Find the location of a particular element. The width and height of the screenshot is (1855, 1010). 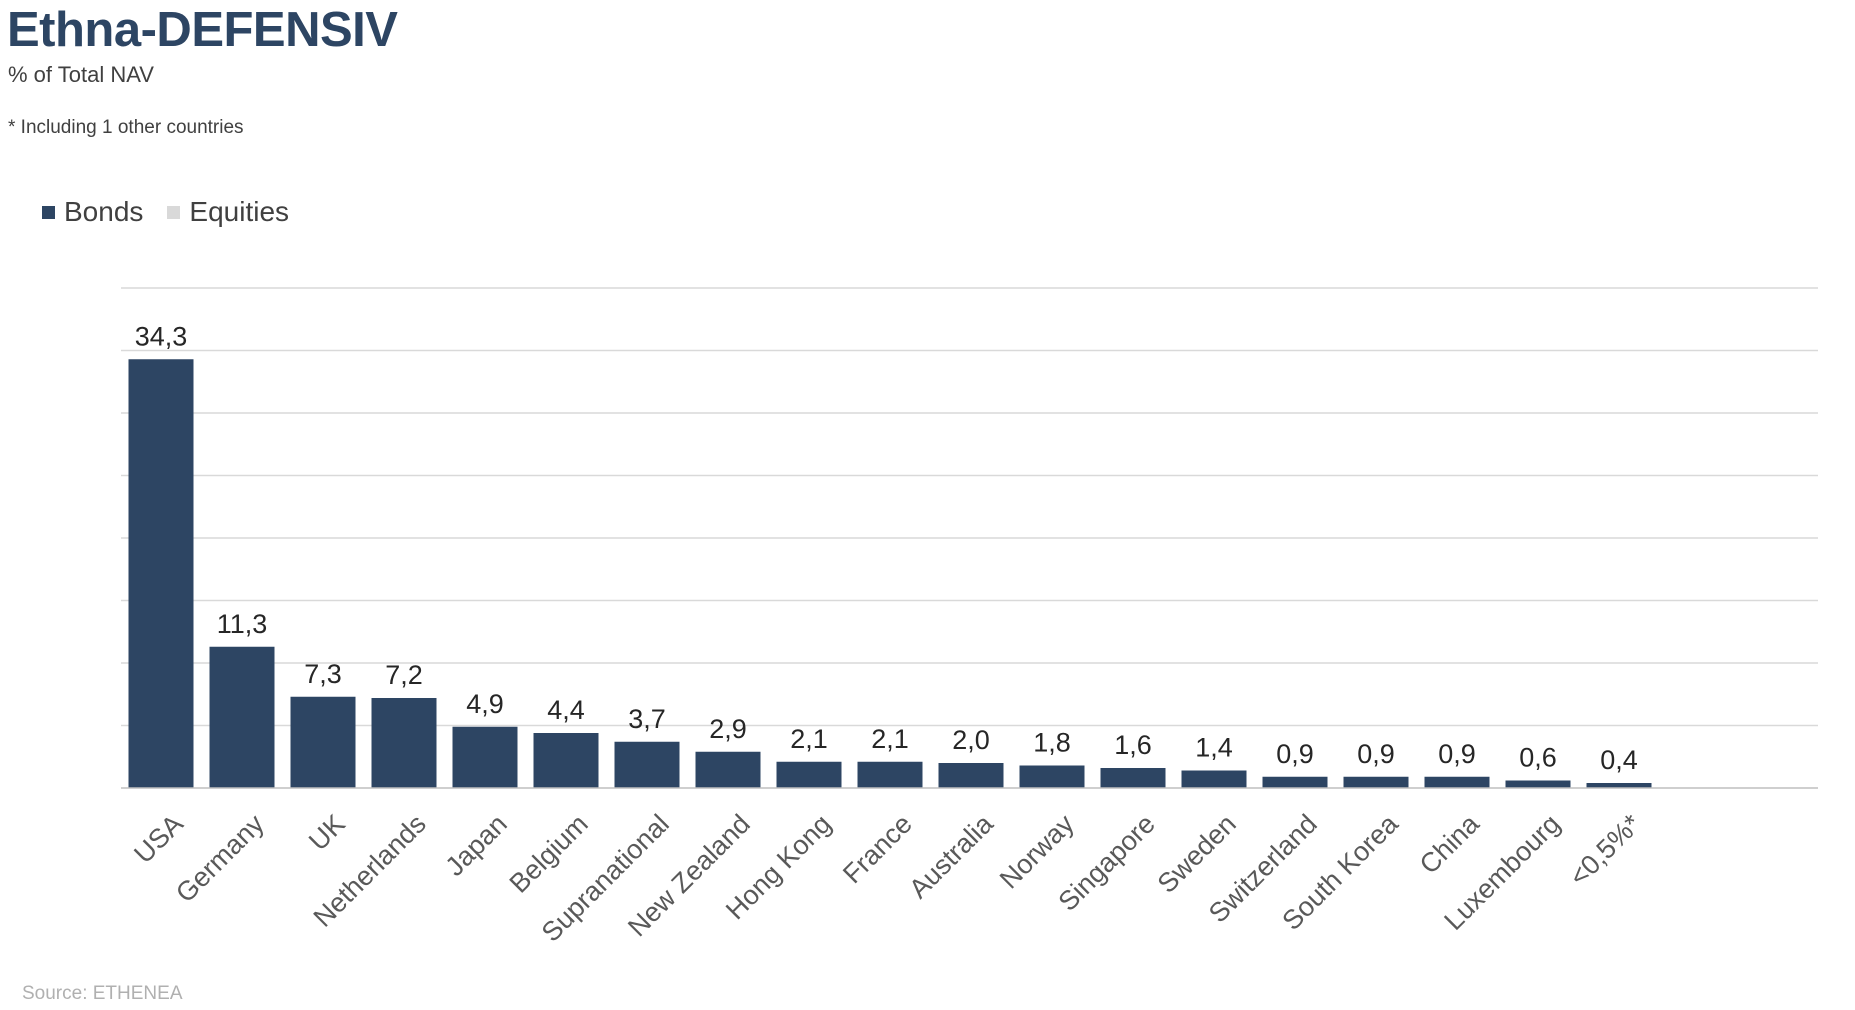

data-label: 0,4 is located at coordinates (1619, 760).